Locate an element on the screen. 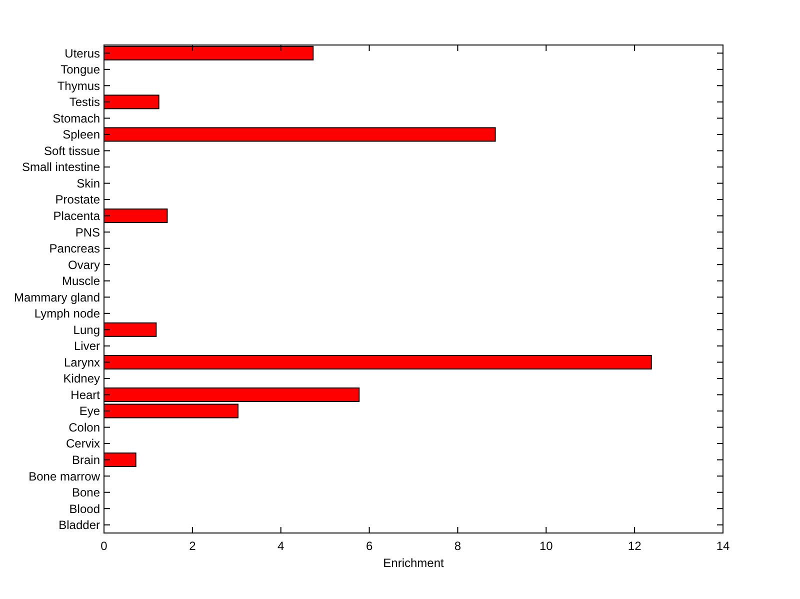 The image size is (800, 599). y-tick-label: Colon is located at coordinates (84, 427).